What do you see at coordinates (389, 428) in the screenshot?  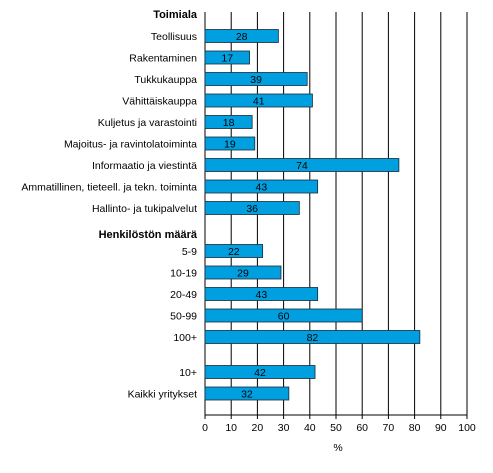 I see `x-tick-label: 70` at bounding box center [389, 428].